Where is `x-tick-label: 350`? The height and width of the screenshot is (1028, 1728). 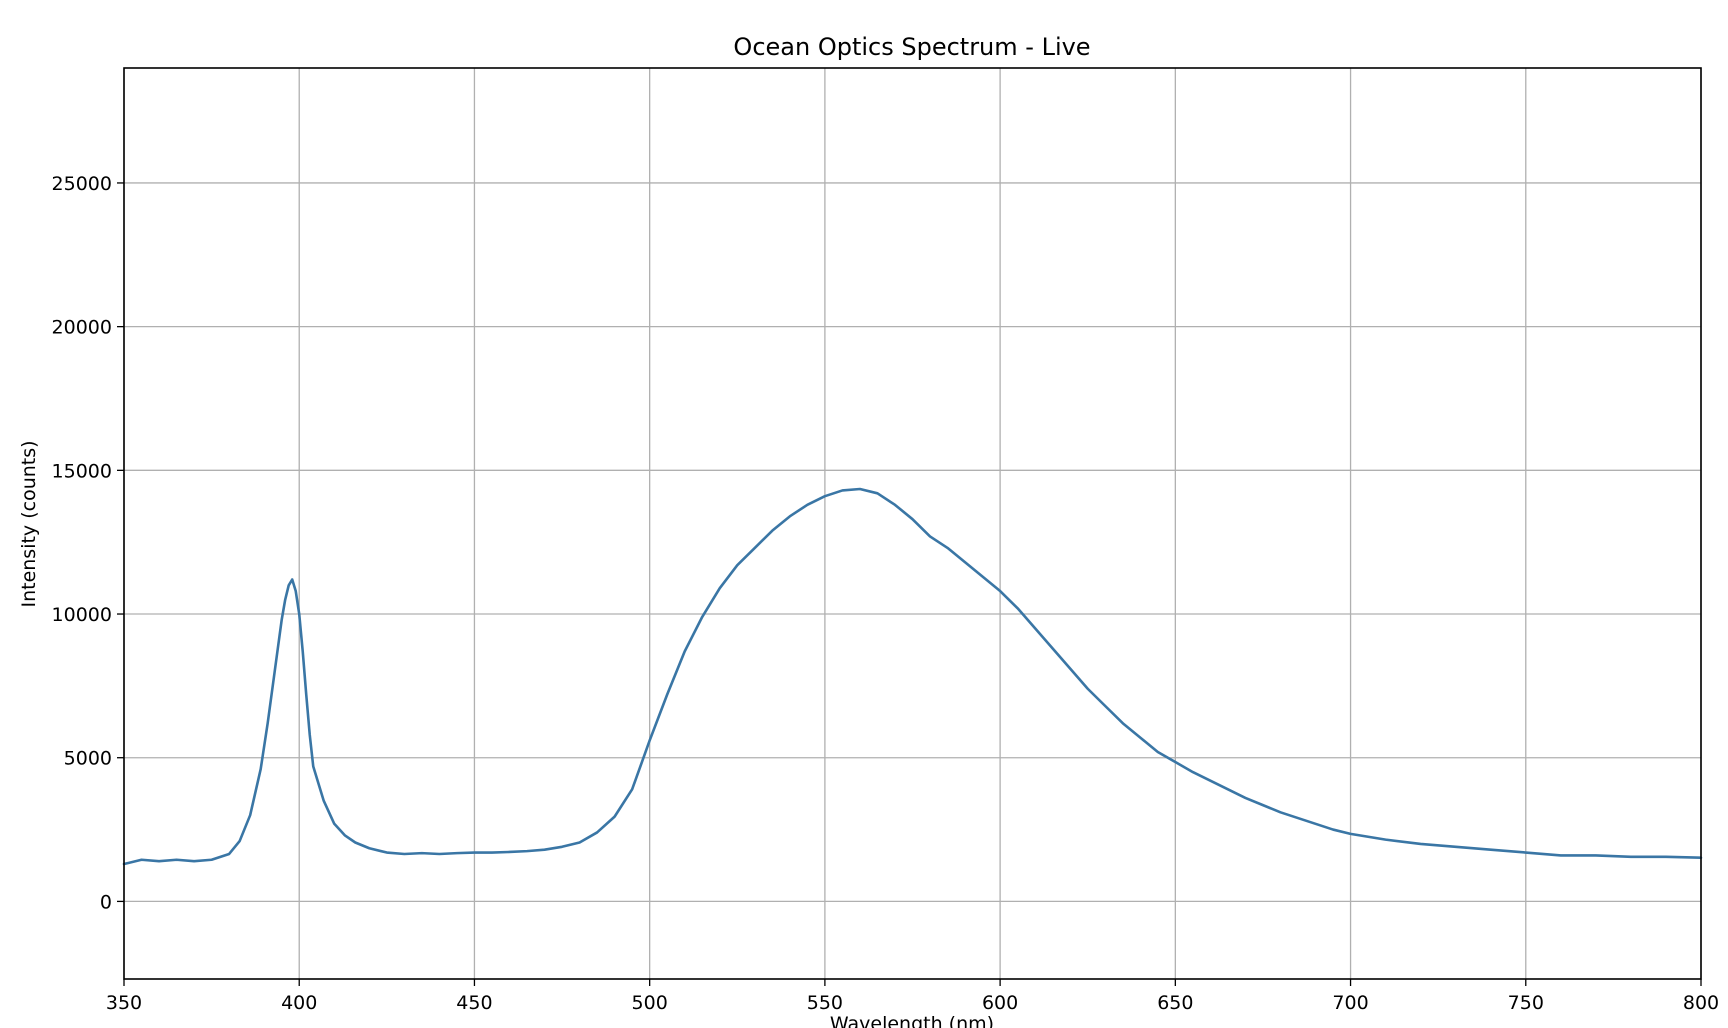 x-tick-label: 350 is located at coordinates (124, 1003).